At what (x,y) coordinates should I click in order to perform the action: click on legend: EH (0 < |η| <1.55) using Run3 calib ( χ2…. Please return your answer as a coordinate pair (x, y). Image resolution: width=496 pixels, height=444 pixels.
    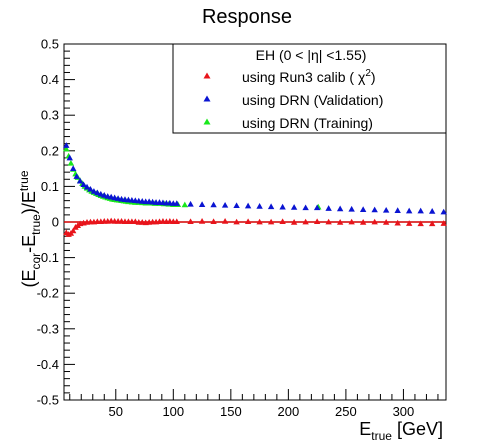
    Looking at the image, I should click on (309, 88).